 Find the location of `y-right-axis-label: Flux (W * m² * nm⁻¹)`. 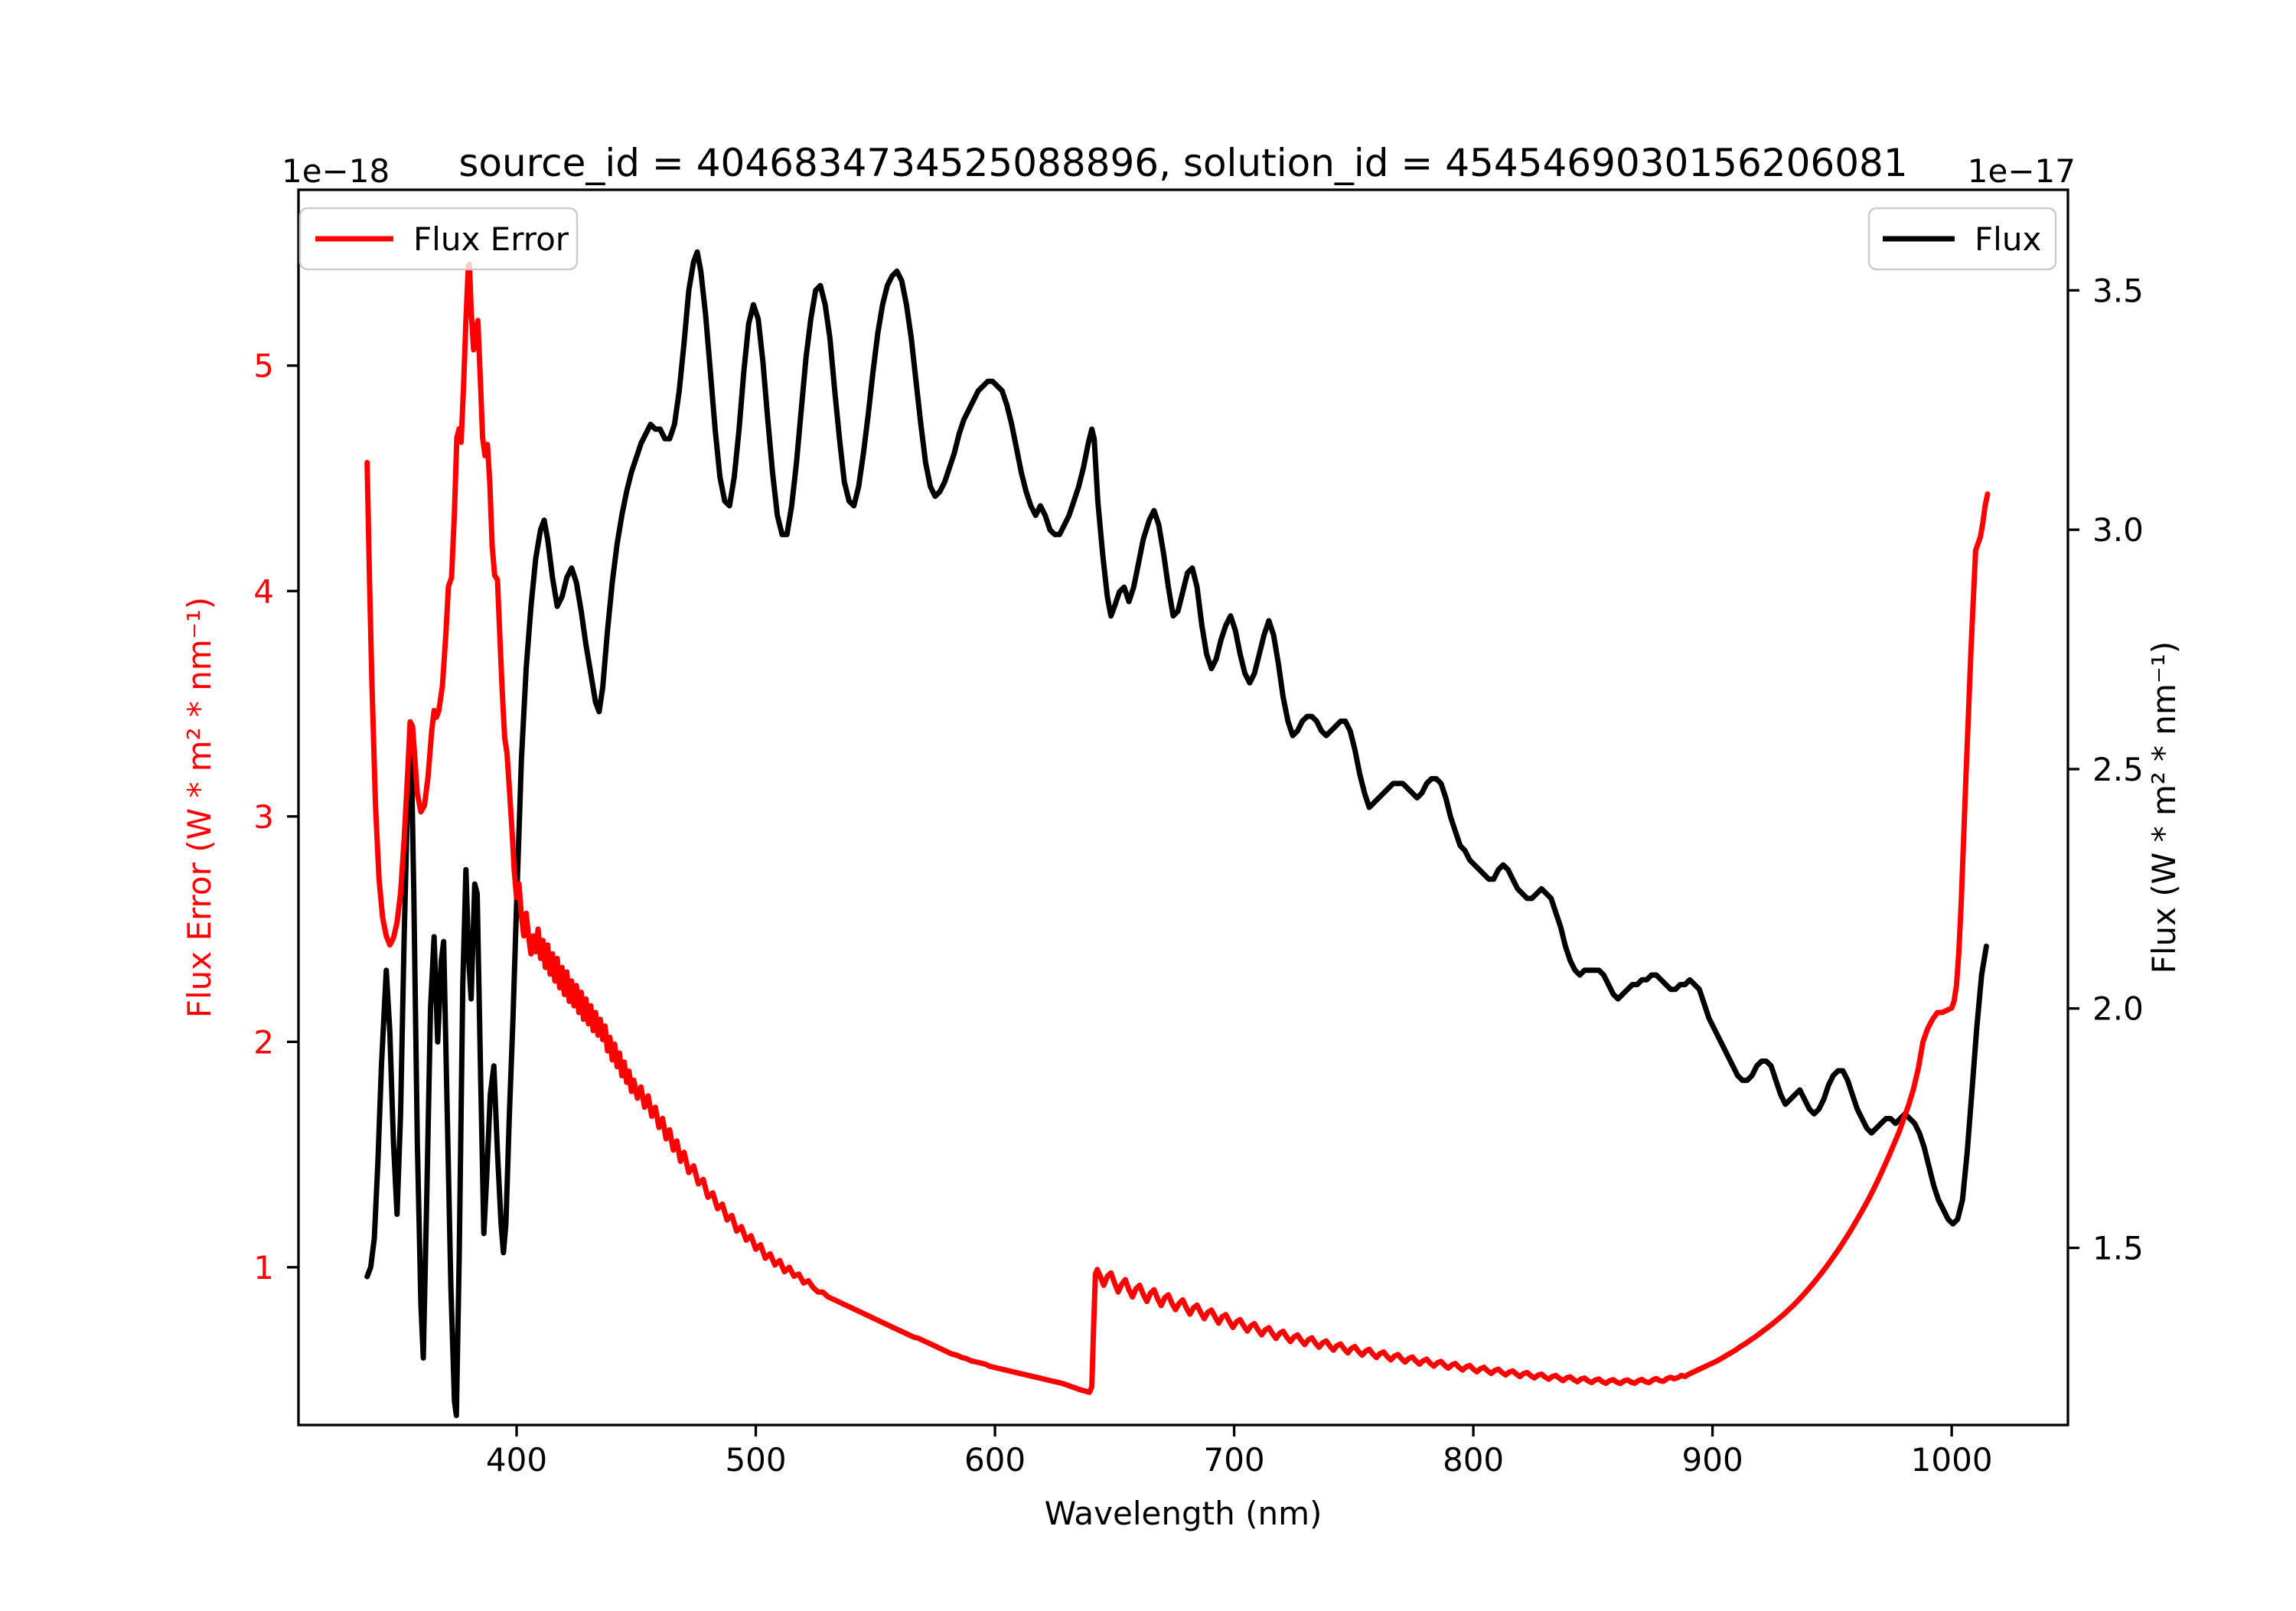

y-right-axis-label: Flux (W * m² * nm⁻¹) is located at coordinates (2164, 807).